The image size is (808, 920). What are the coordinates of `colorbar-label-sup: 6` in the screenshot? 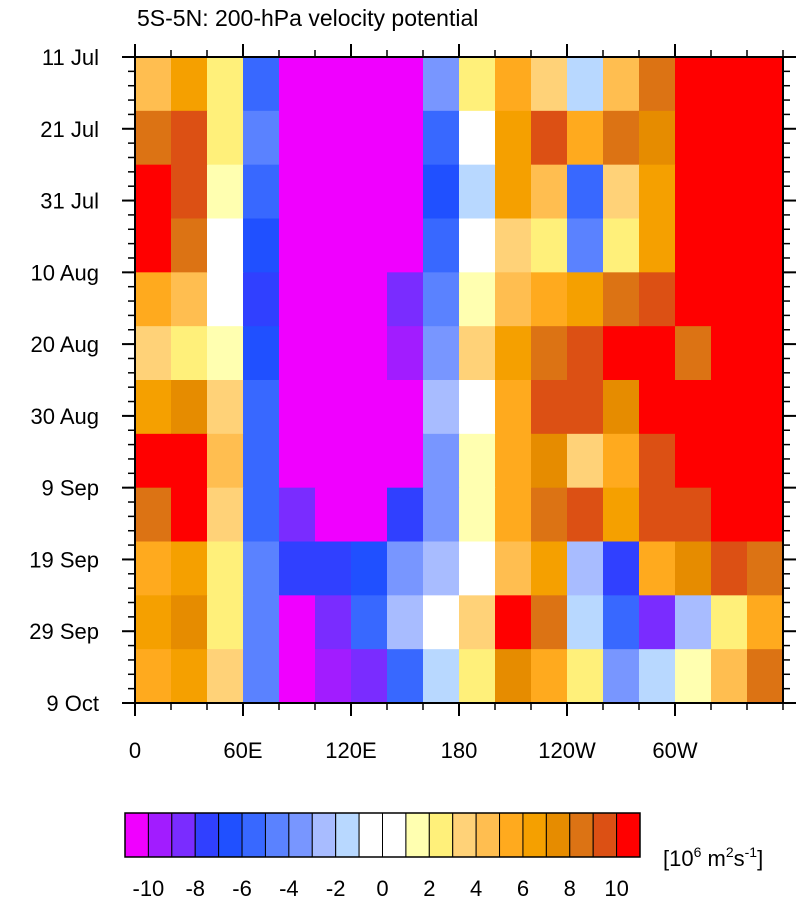 It's located at (698, 852).